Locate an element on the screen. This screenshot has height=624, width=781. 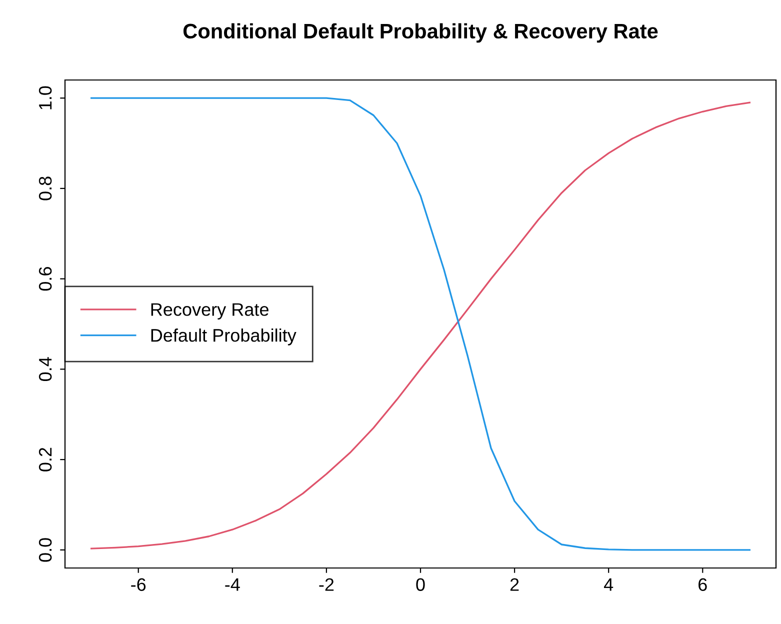
legend-label: Recovery Rate is located at coordinates (209, 311).